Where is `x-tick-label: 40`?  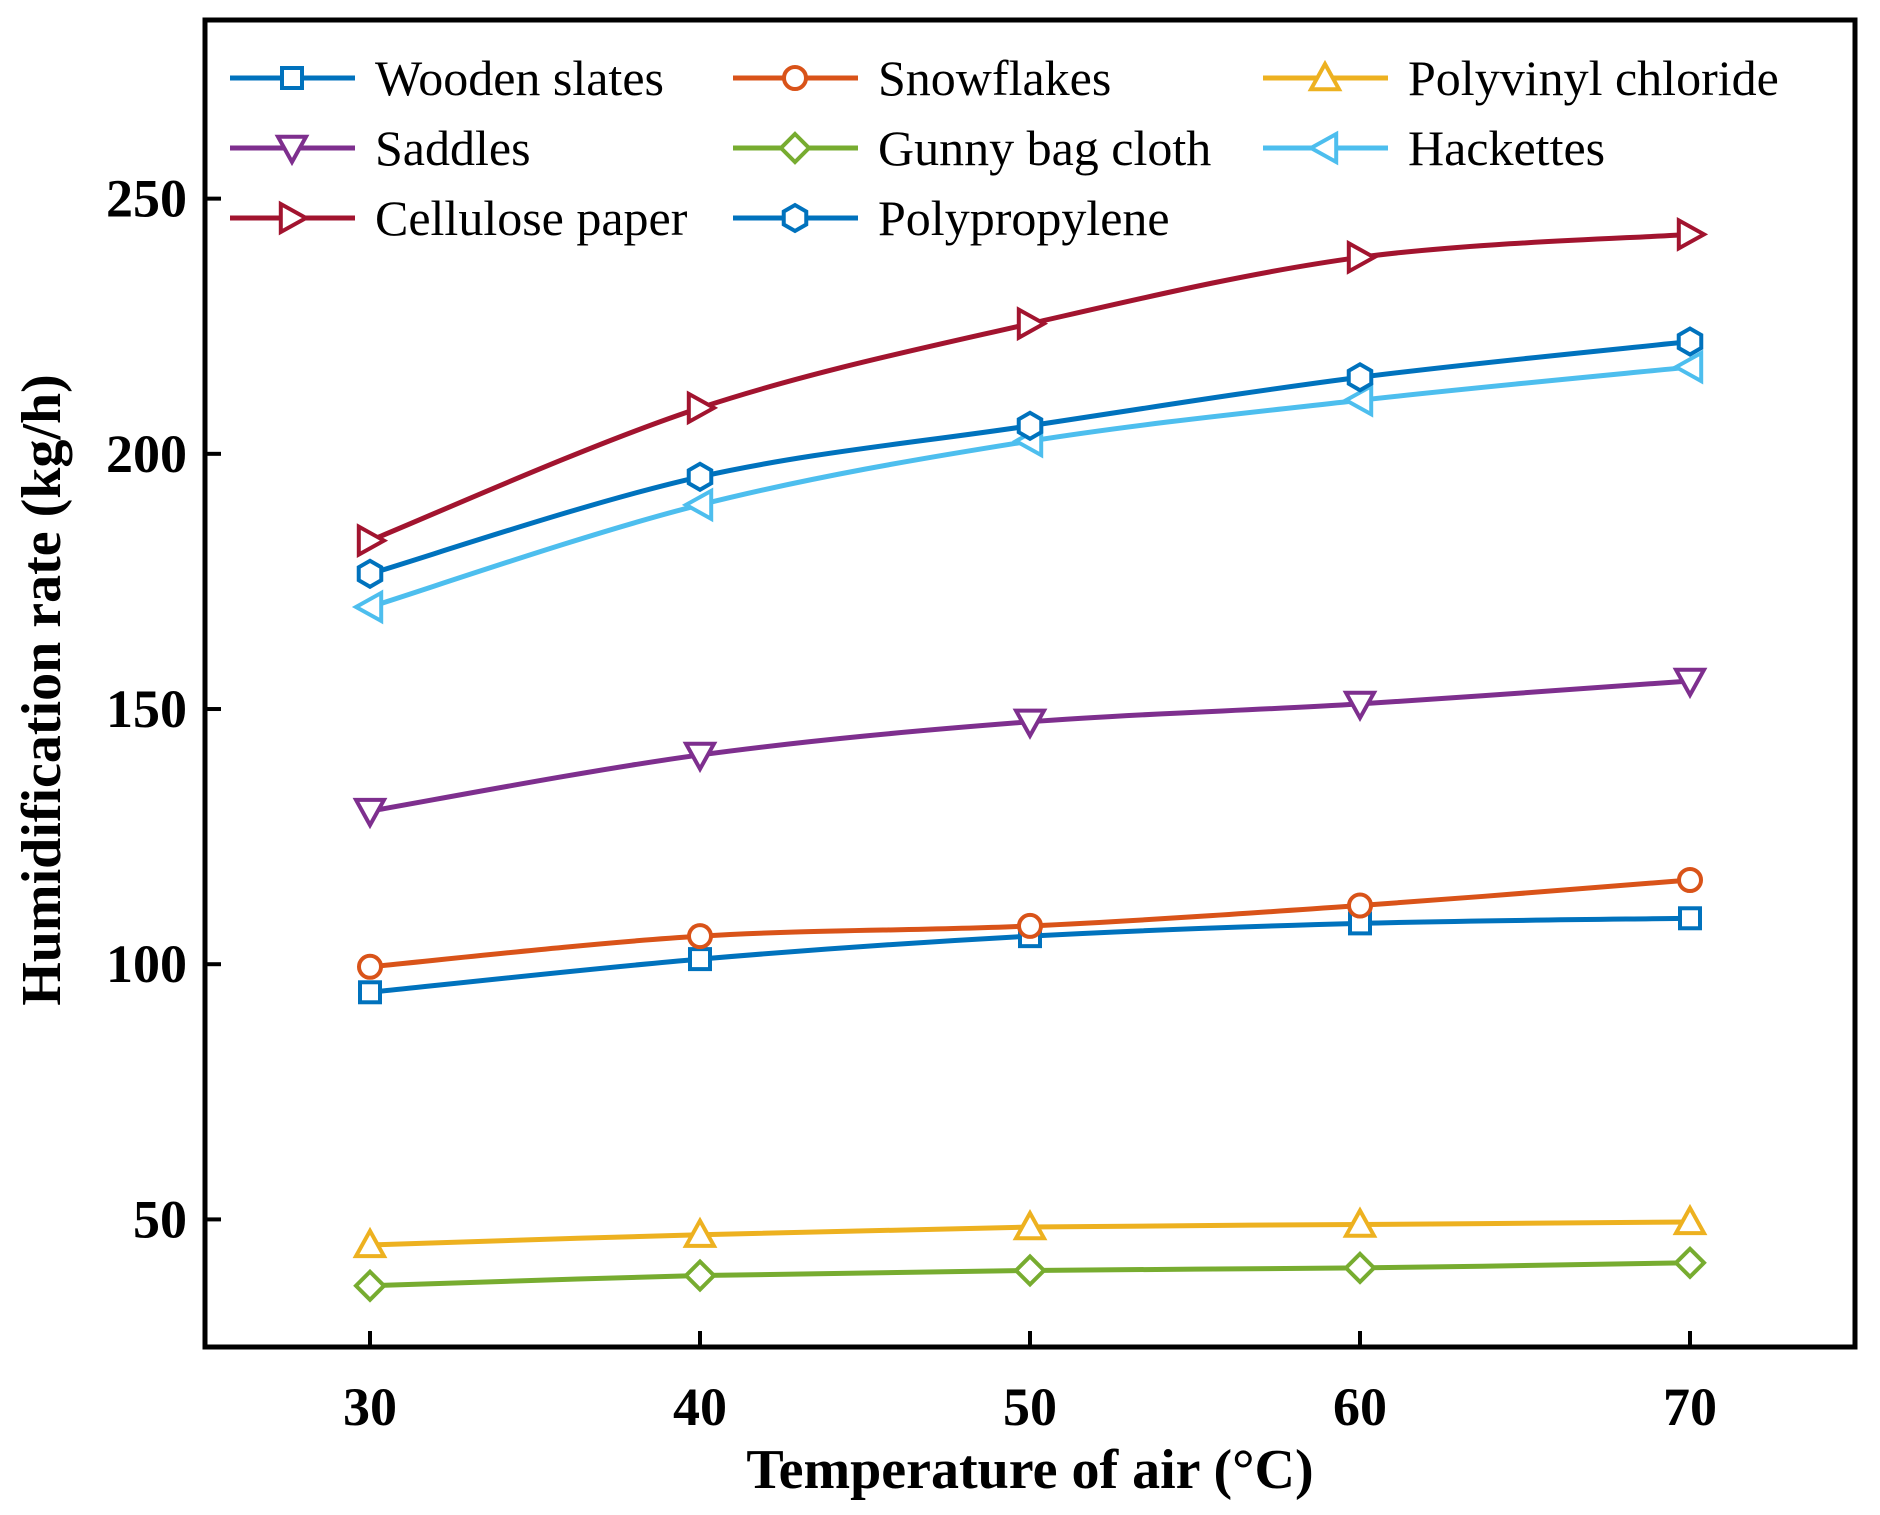
x-tick-label: 40 is located at coordinates (700, 1407).